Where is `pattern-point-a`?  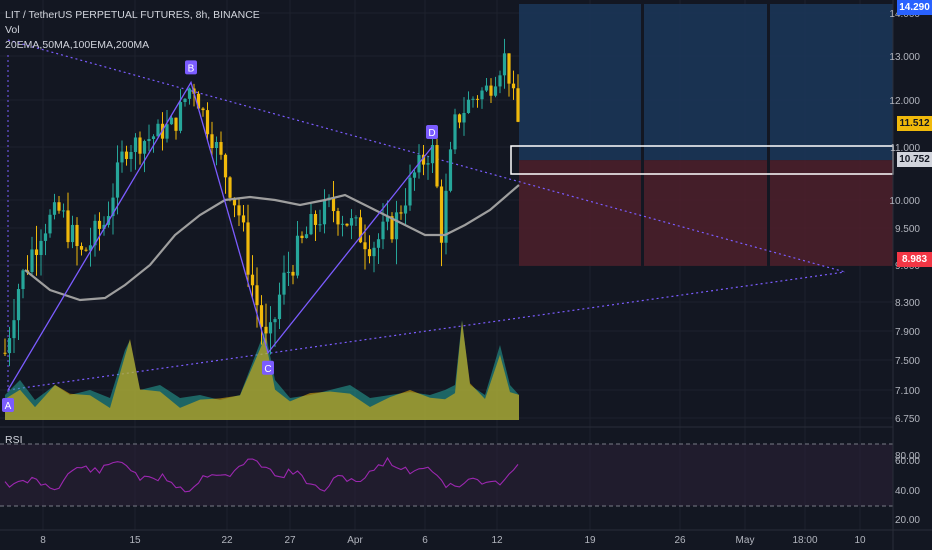
pattern-point-a is located at coordinates (8, 405).